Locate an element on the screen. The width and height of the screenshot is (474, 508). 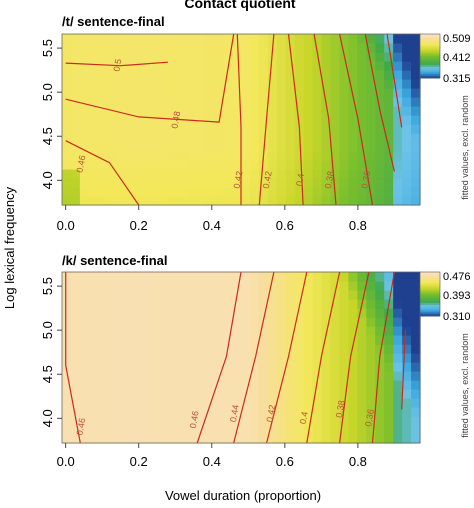
colorbar-mid-label: 0.393 is located at coordinates (457, 296).